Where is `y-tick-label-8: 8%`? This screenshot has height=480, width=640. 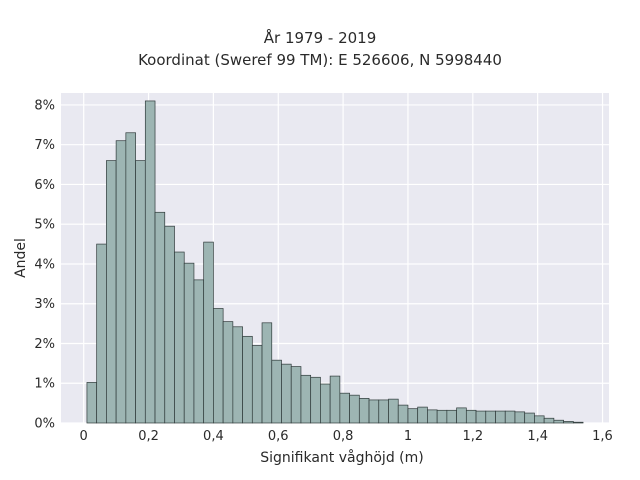
y-tick-label-8: 8% is located at coordinates (44, 105).